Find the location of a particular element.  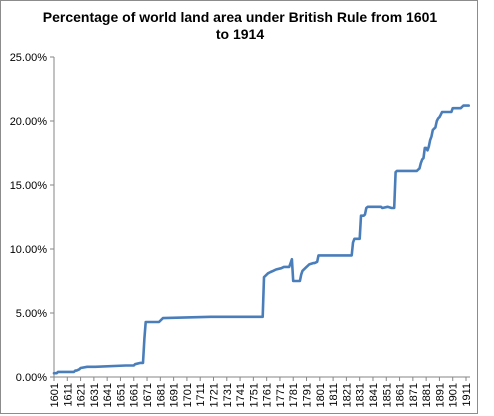

x-tick-label: 1621 is located at coordinates (82, 395).